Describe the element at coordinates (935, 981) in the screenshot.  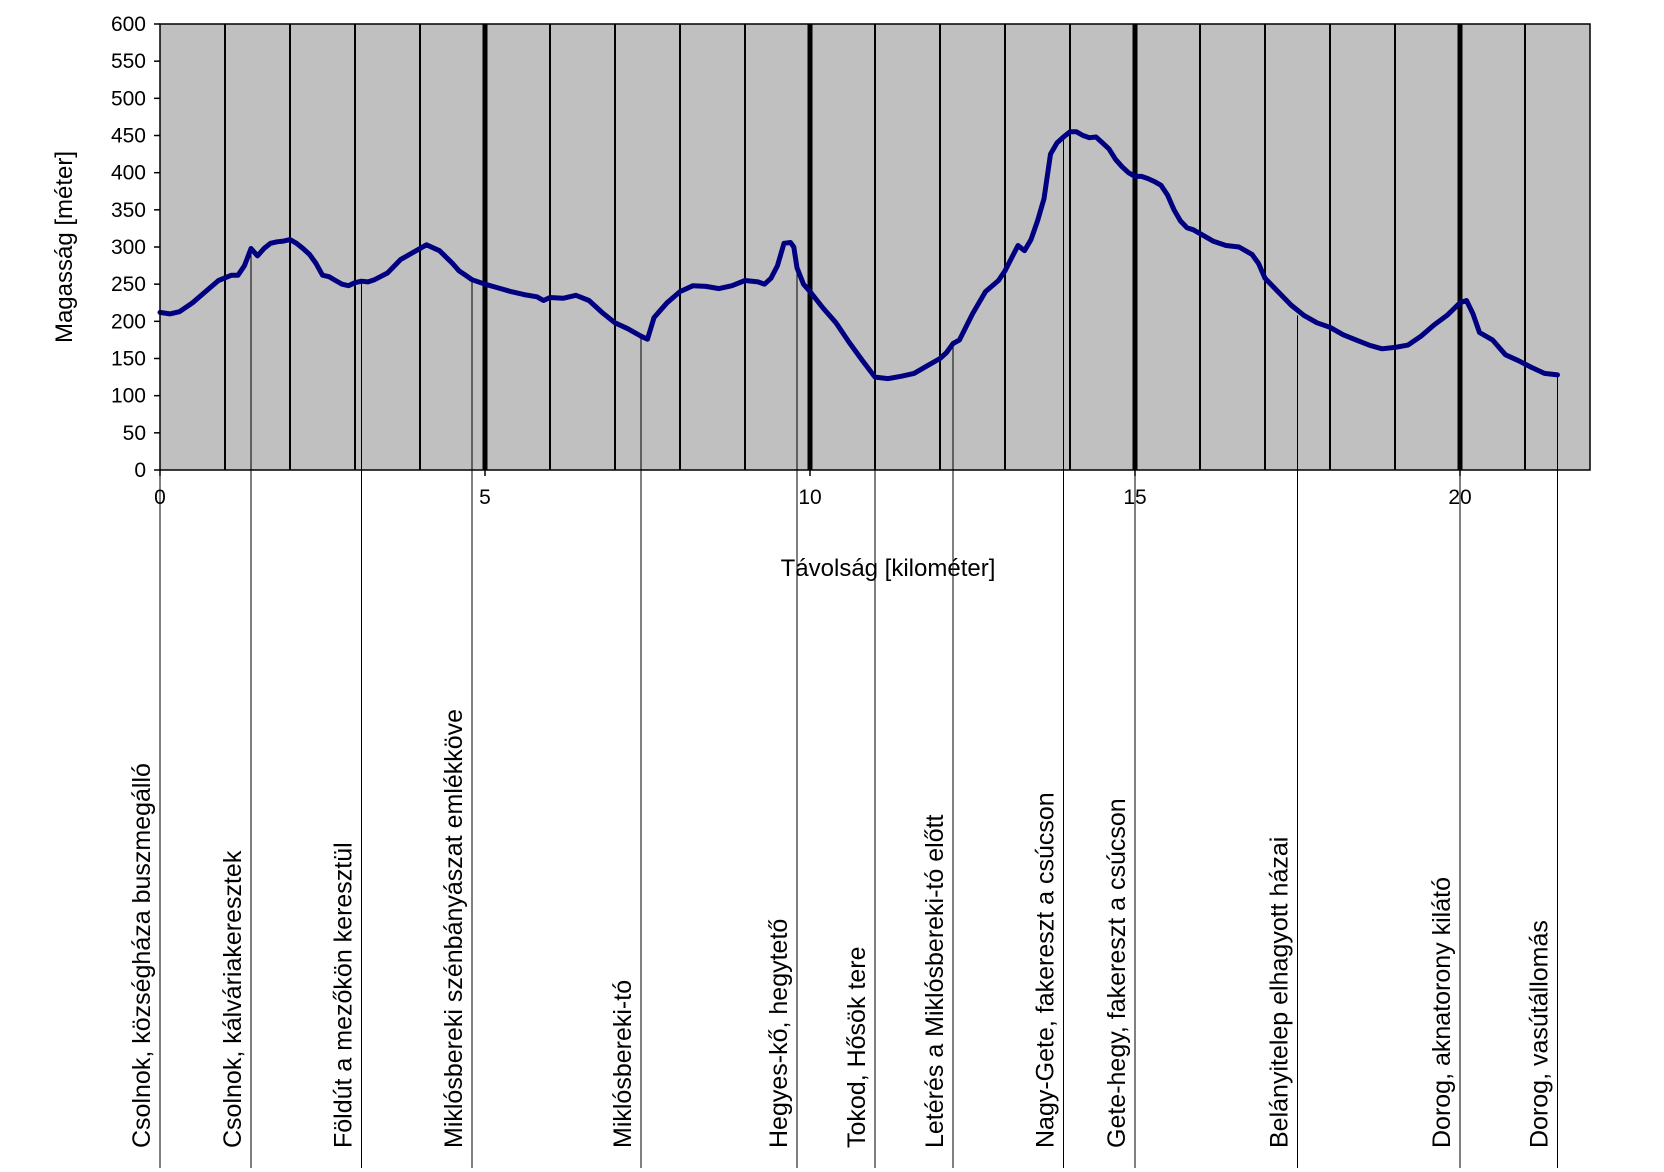
I see `waypoint-label-8: Letérés a Miklósbereki-tó előtt` at that location.